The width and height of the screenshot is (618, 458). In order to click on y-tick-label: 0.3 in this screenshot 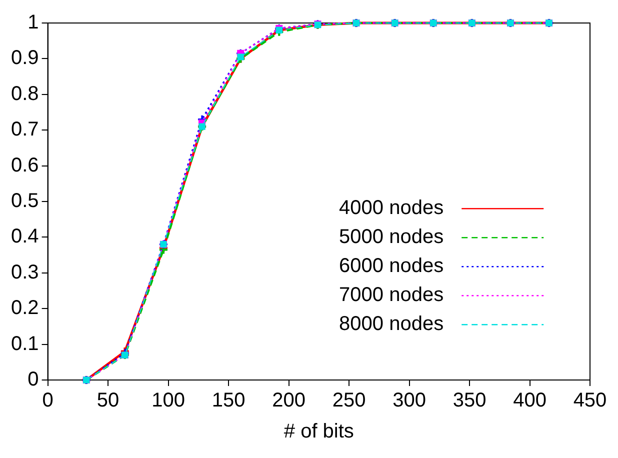, I will do `click(24, 272)`.